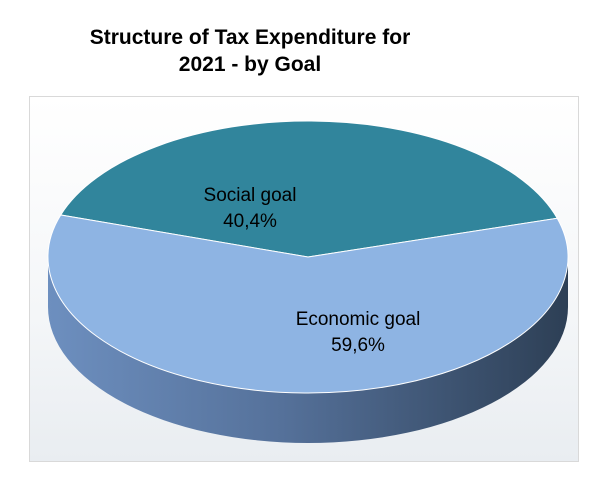 This screenshot has width=589, height=495. I want to click on slice-label-name: Social goal, so click(250, 195).